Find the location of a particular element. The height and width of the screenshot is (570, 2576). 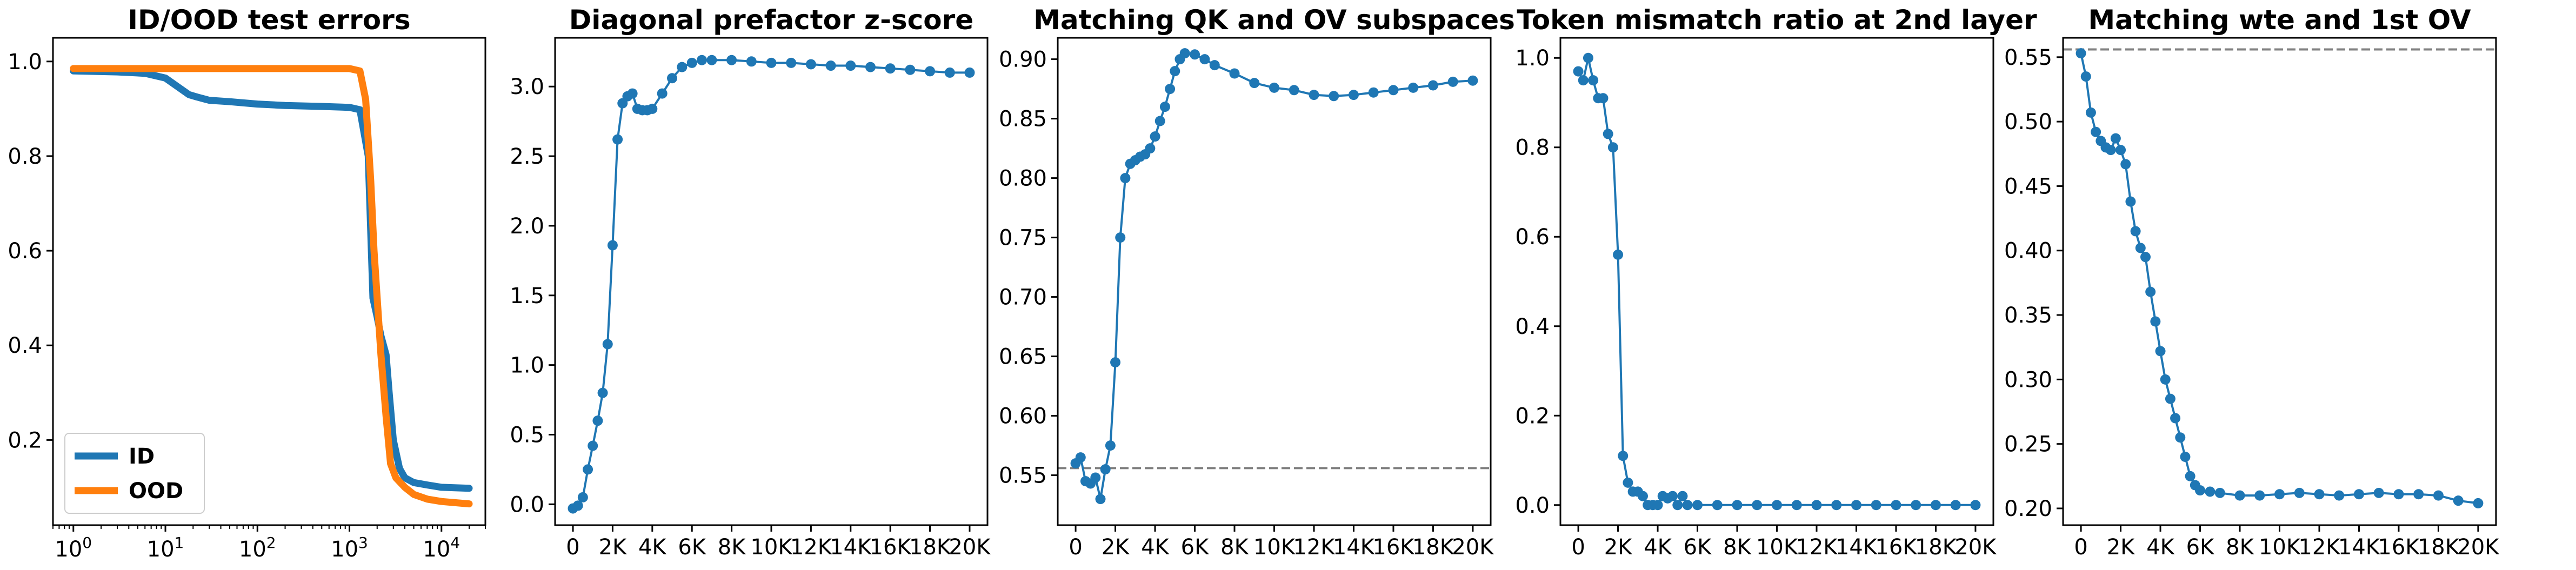

y-tick-label: 0.35 is located at coordinates (2028, 315).